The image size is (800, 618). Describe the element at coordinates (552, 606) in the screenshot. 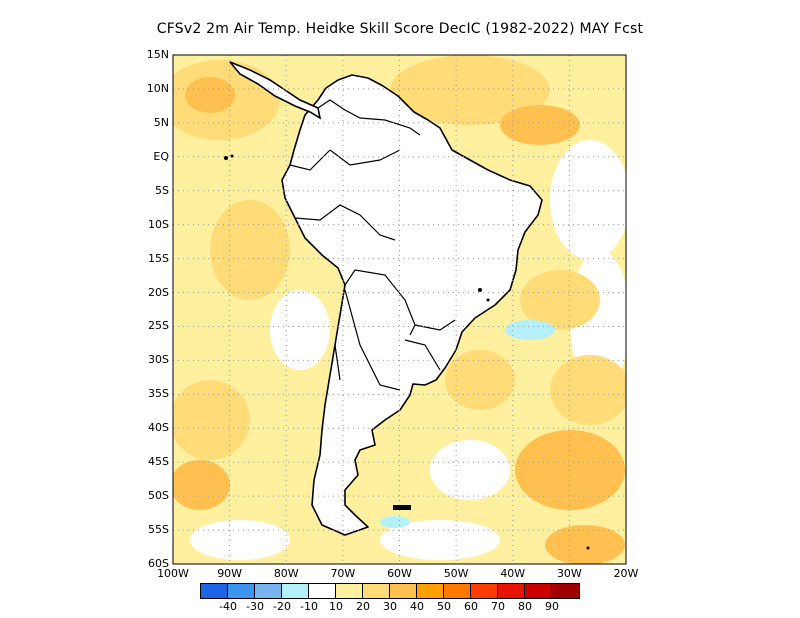

I see `colorbar-label: 90` at that location.